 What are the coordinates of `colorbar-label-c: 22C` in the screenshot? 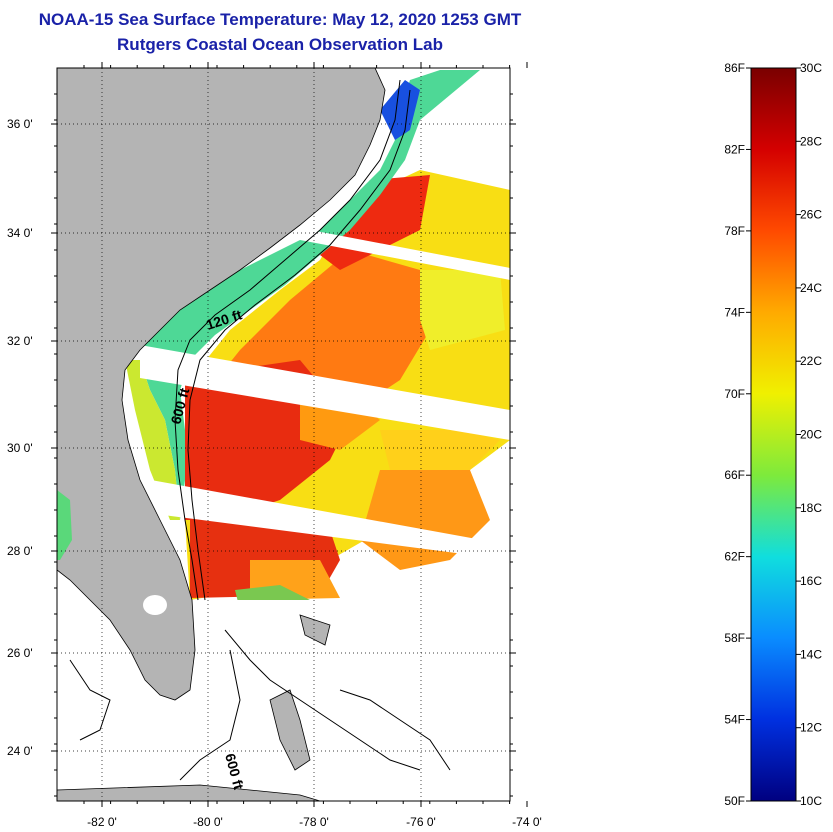 It's located at (811, 361).